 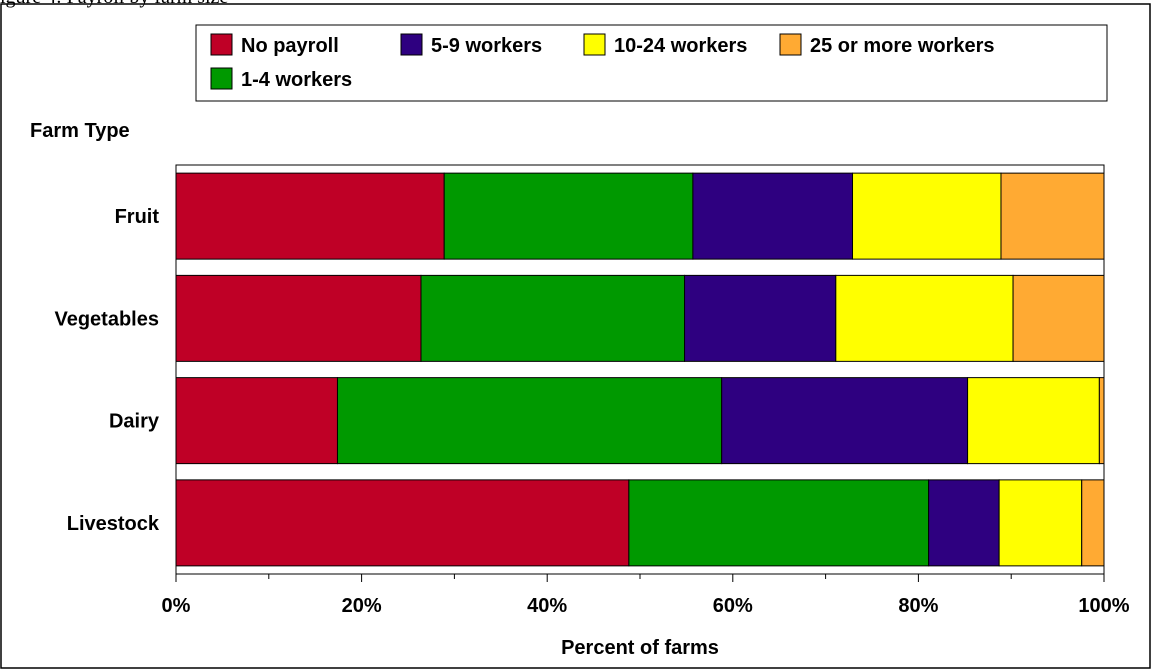 I want to click on legend-swatch-no-payroll, so click(x=221, y=44).